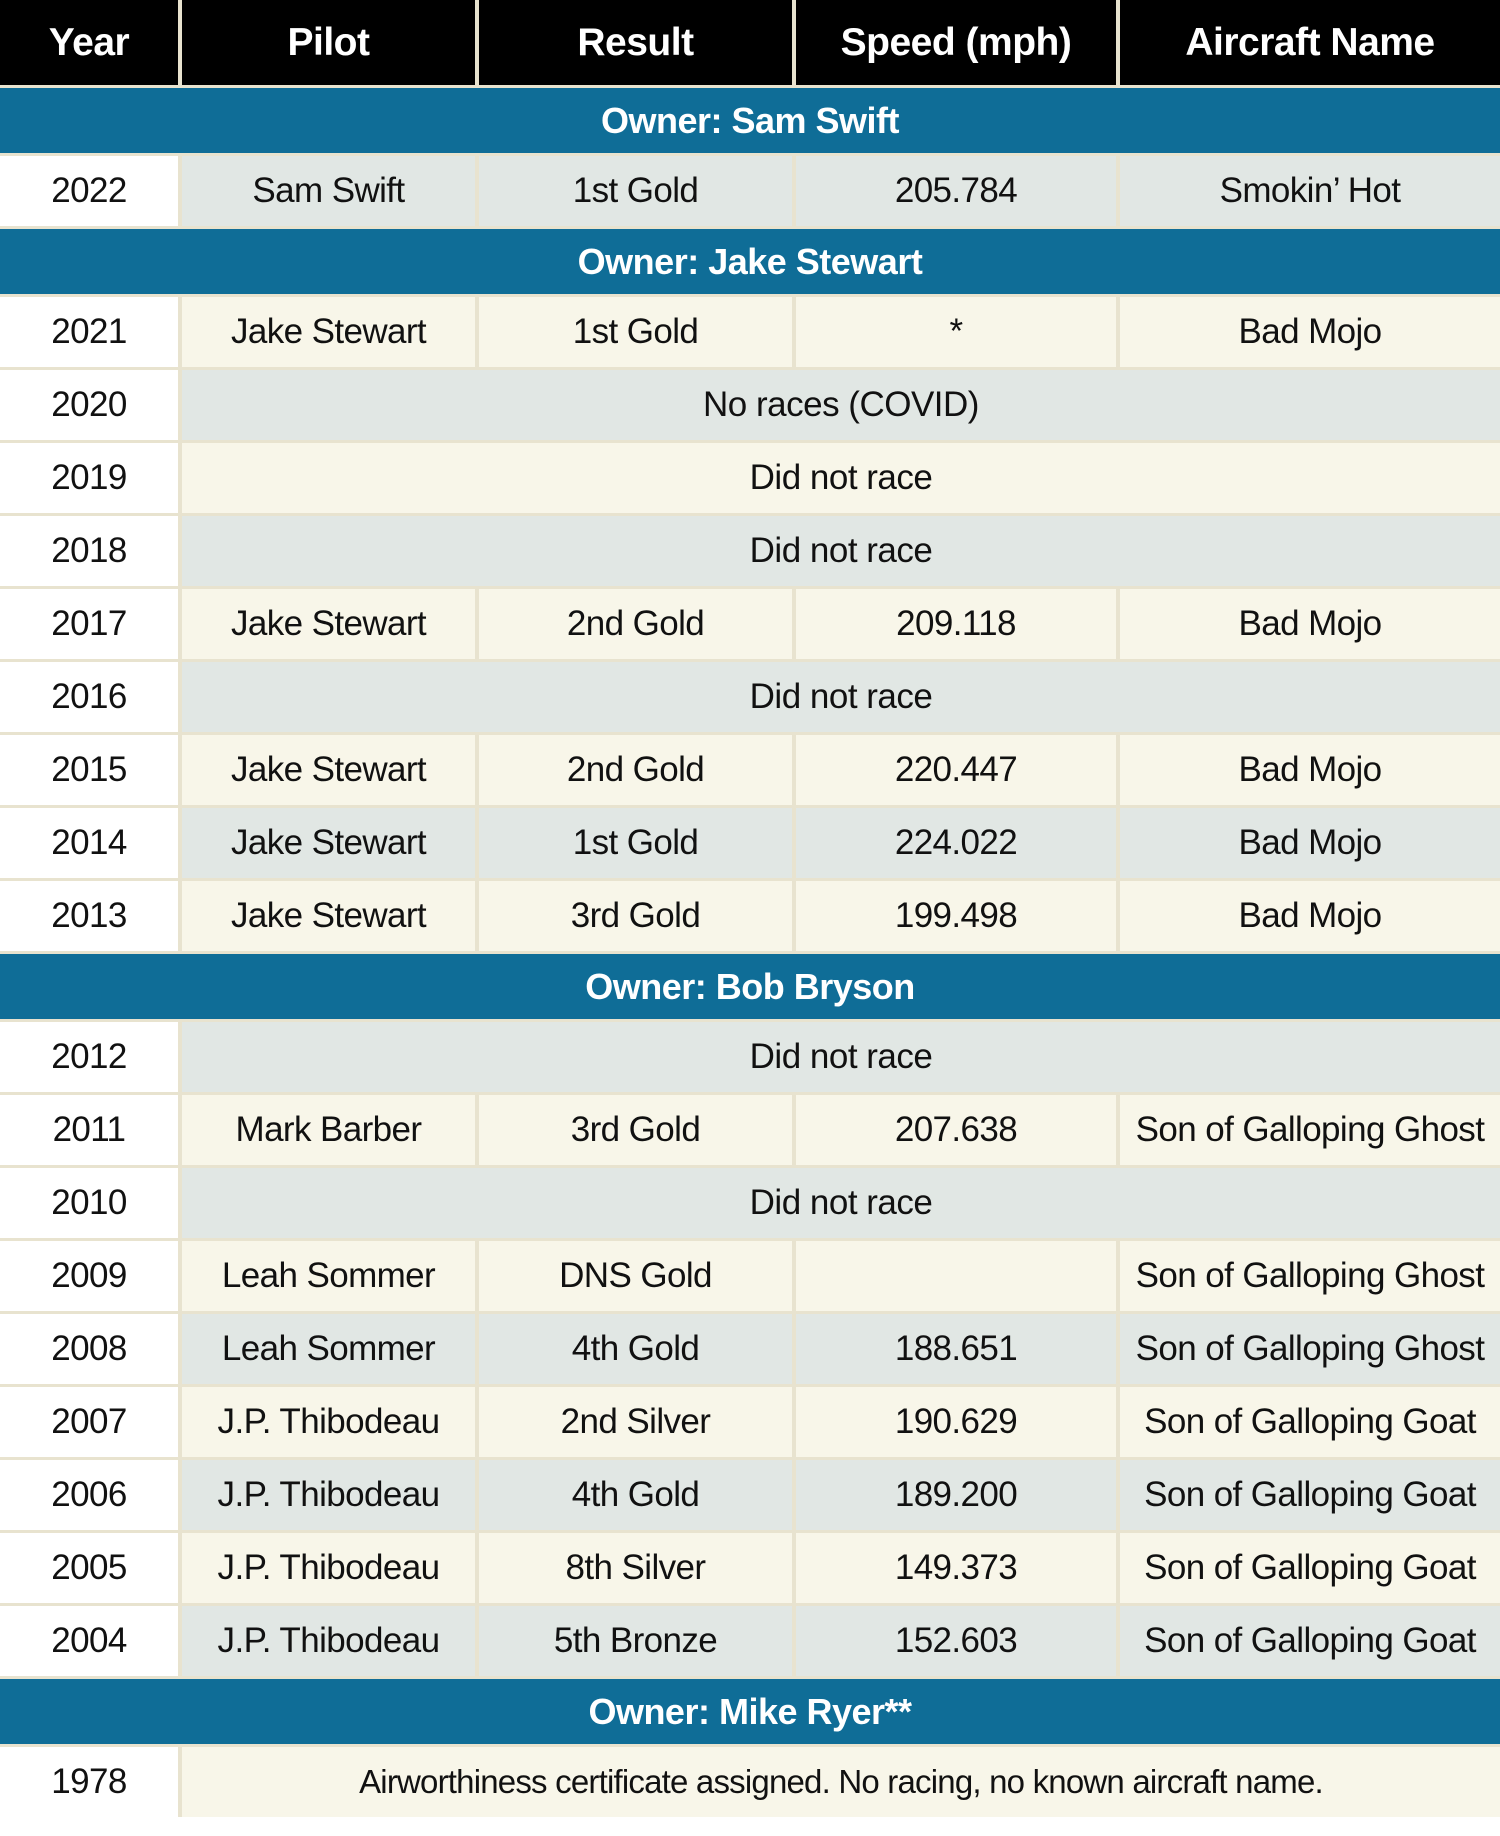 The image size is (1500, 1836). I want to click on year-cell: 2005, so click(91, 1566).